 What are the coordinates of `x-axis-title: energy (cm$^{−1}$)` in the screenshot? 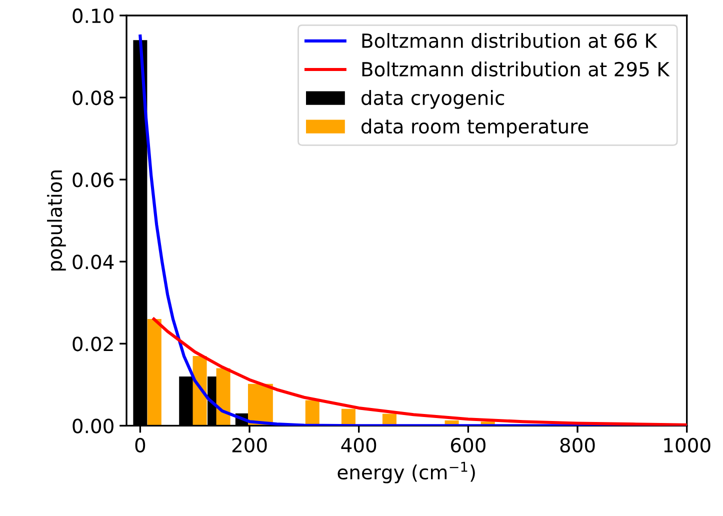 It's located at (406, 473).